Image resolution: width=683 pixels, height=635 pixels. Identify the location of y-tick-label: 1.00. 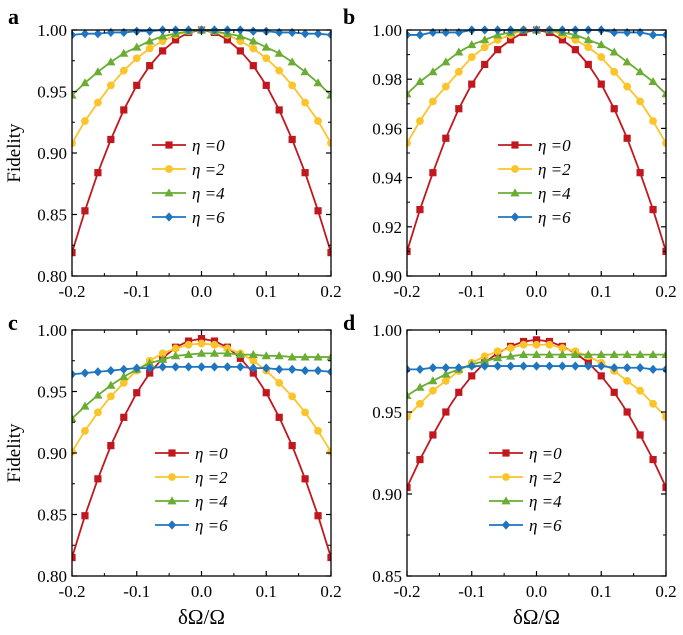
(387, 30).